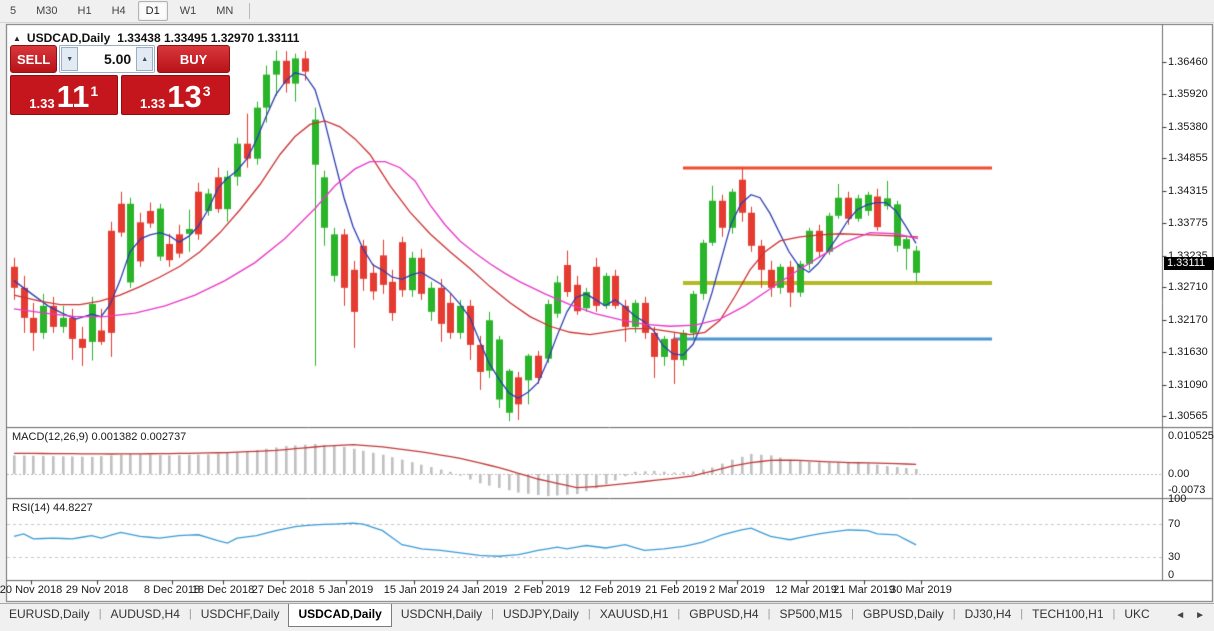 The height and width of the screenshot is (631, 1214). What do you see at coordinates (724, 614) in the screenshot?
I see `chart-tab-GBPUSD-H4: GBPUSD,H4` at bounding box center [724, 614].